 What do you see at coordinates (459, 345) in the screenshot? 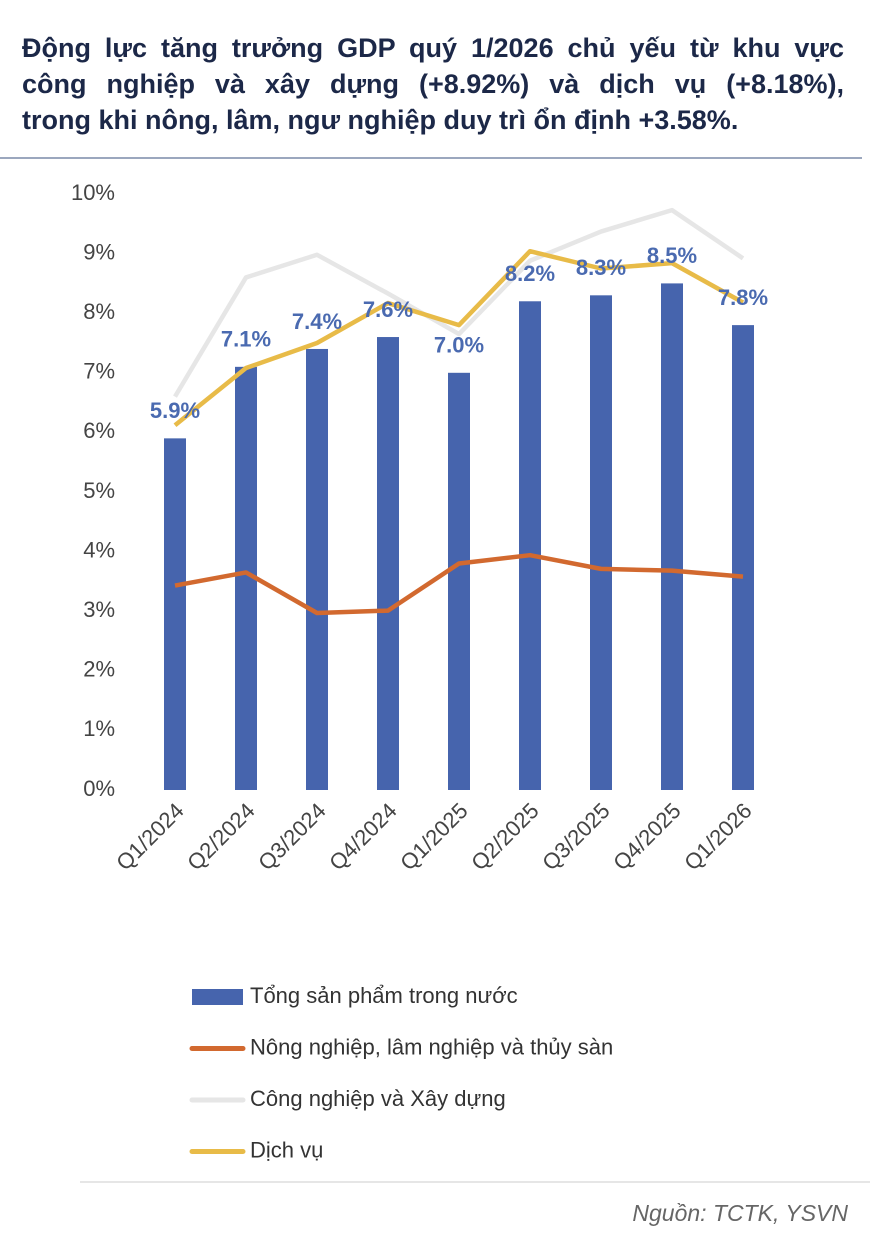
I see `data-label: 7.0%` at bounding box center [459, 345].